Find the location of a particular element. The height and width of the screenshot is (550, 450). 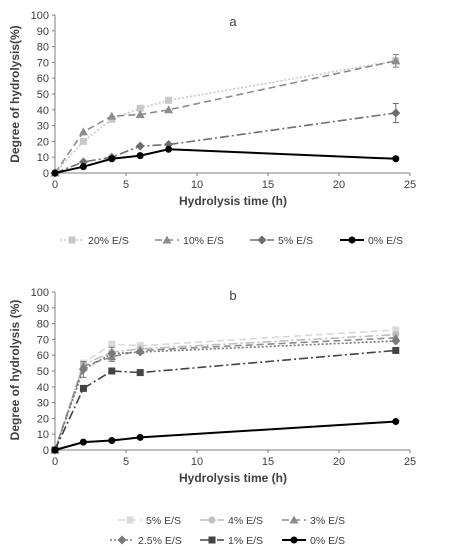

chart-a-legend-item: 0% E/S is located at coordinates (371, 241).